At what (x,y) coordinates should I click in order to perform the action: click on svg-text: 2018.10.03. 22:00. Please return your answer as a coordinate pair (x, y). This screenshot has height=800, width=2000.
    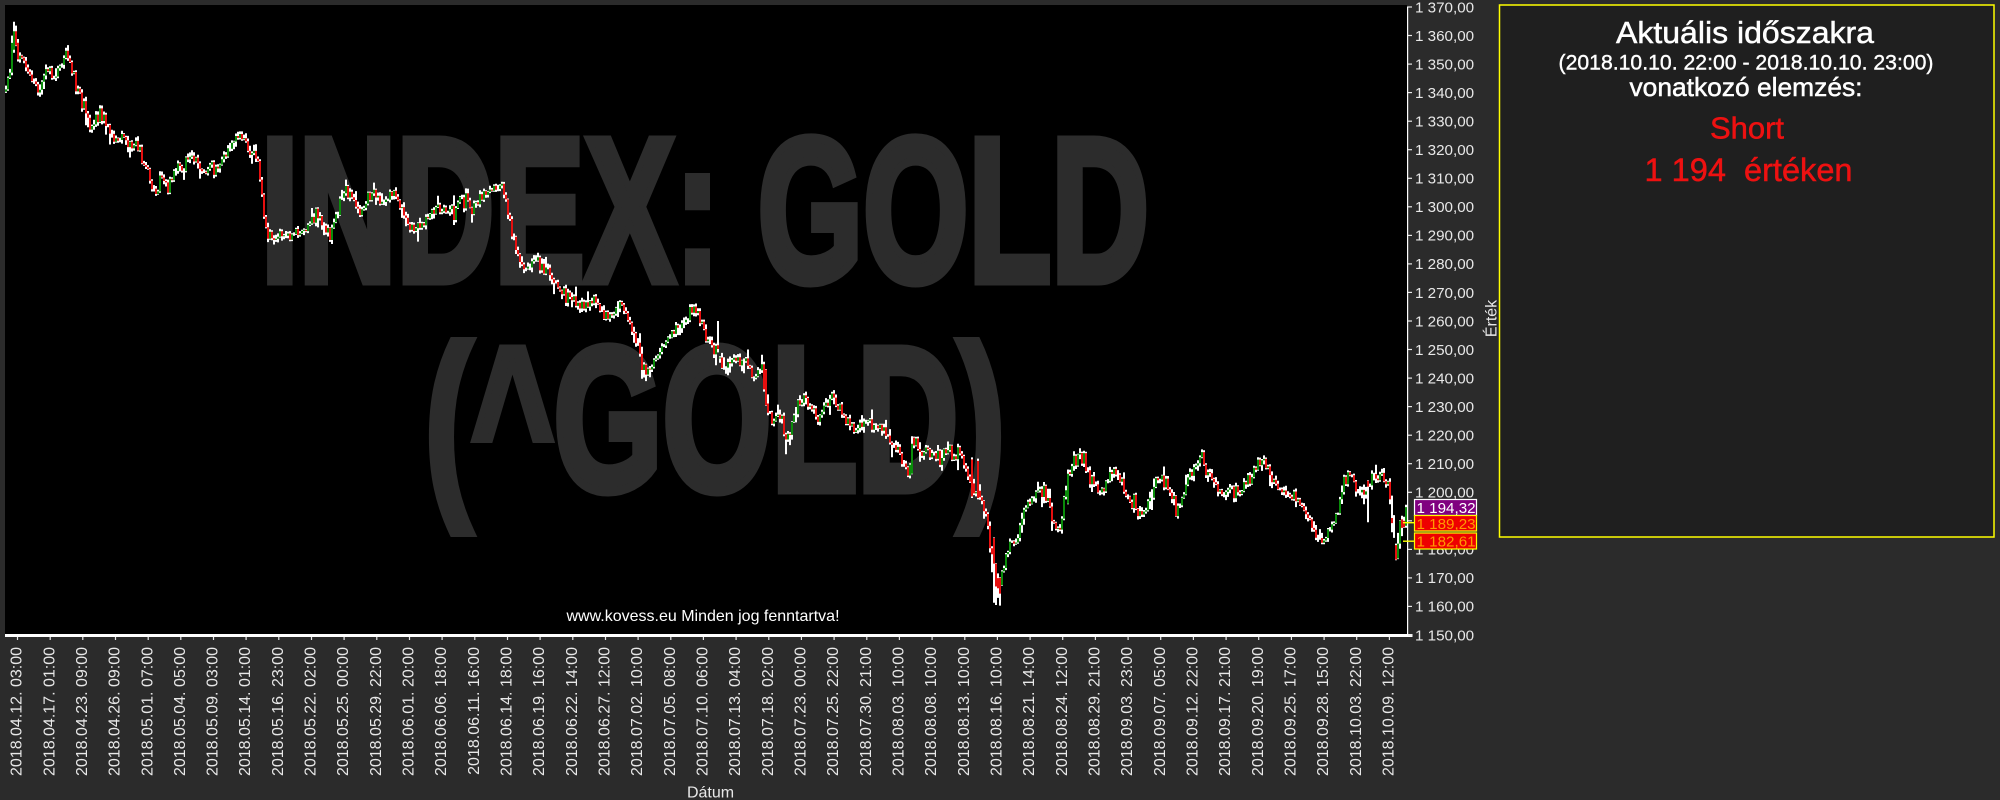
    Looking at the image, I should click on (1356, 711).